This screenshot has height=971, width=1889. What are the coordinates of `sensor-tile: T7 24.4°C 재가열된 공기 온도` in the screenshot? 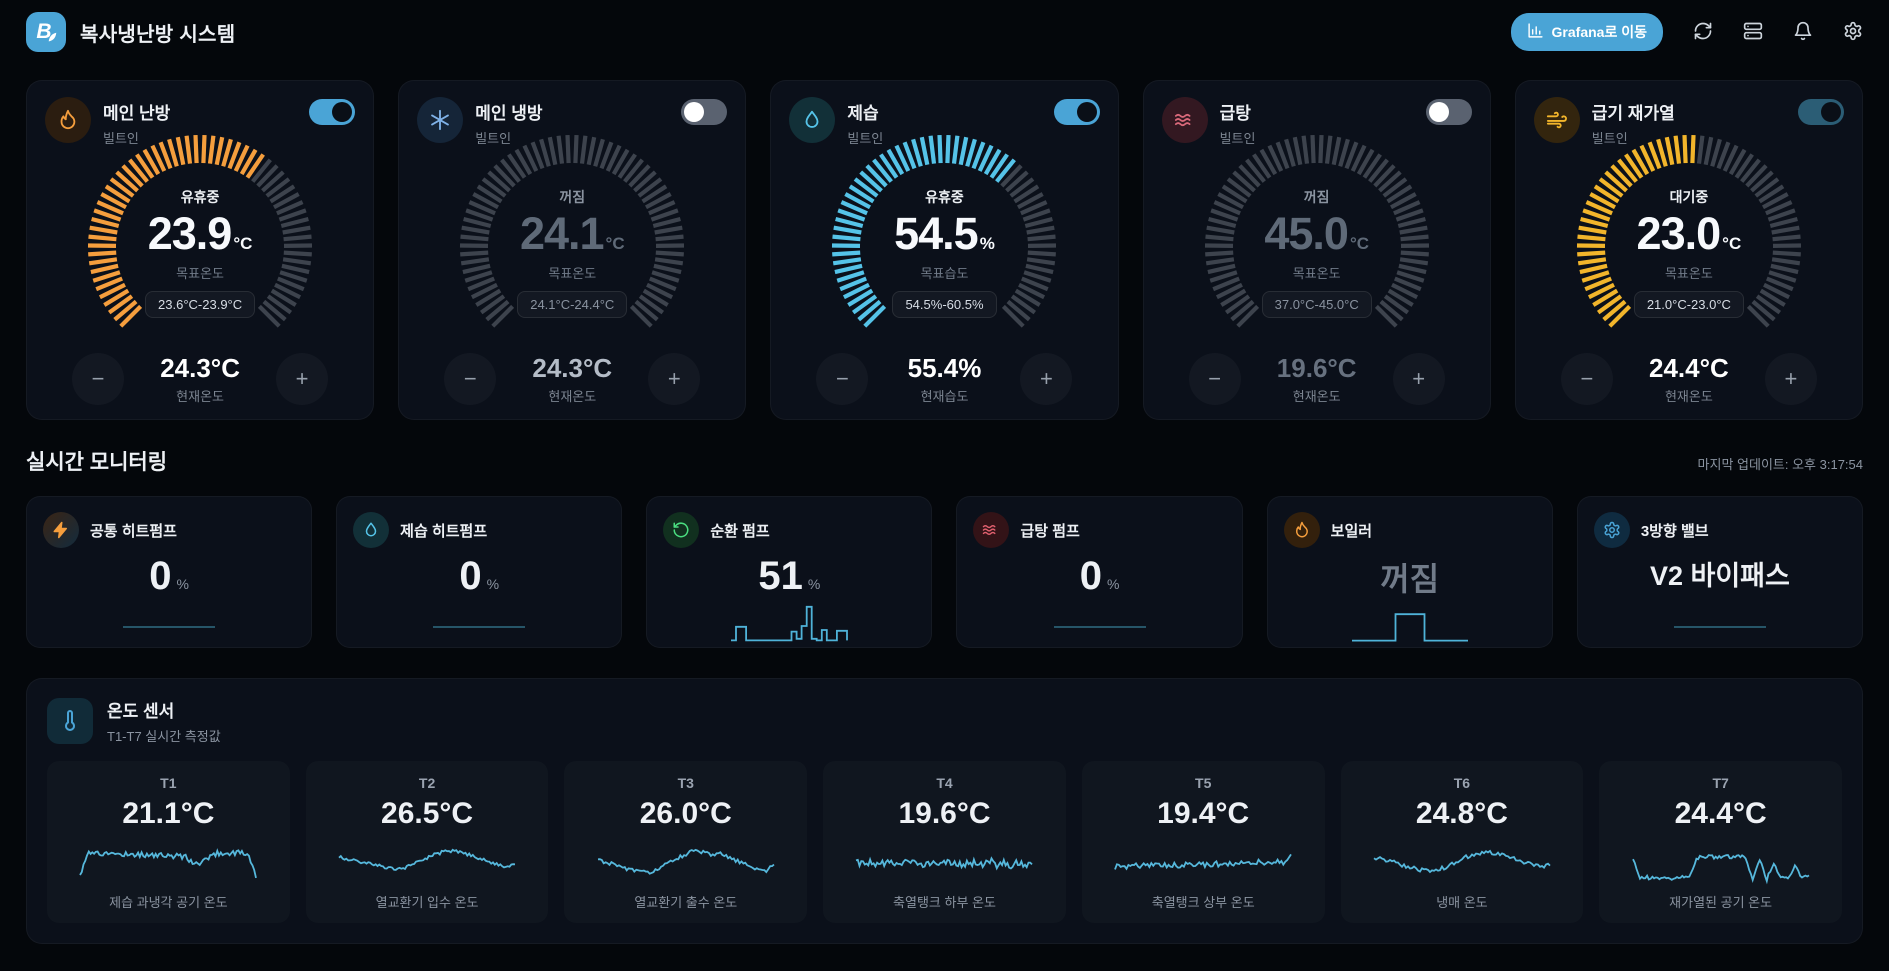 It's located at (1720, 842).